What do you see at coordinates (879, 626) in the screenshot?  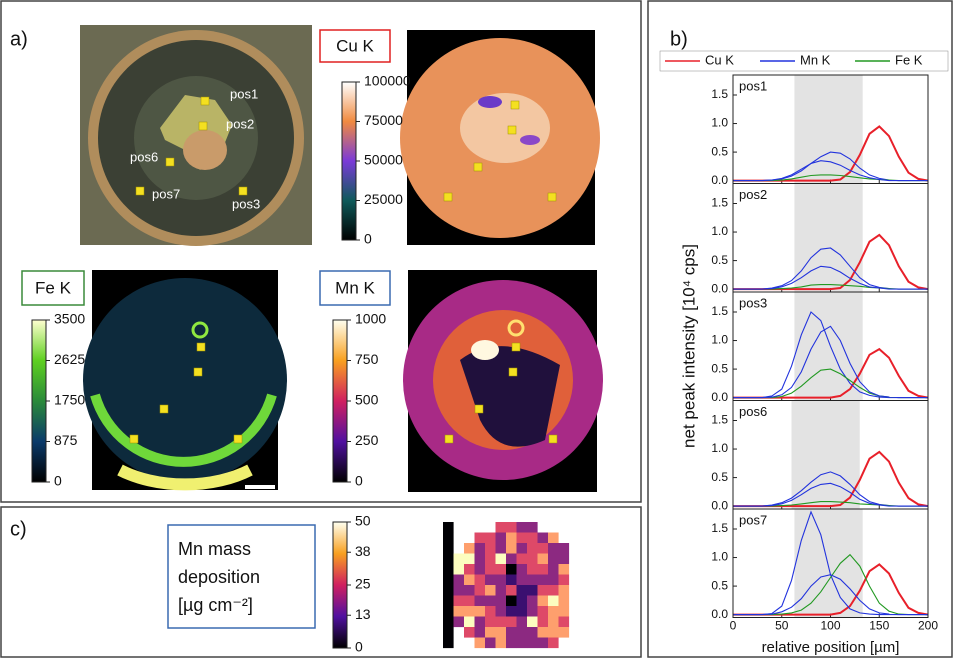 I see `x-tick-label: 150` at bounding box center [879, 626].